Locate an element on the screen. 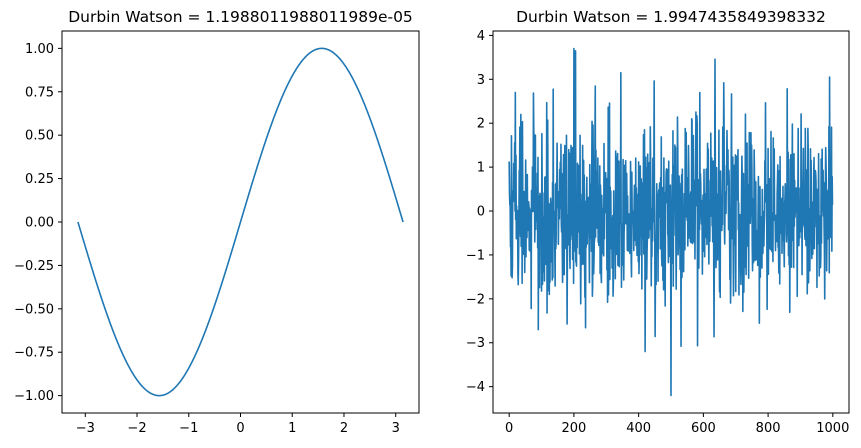 This screenshot has width=861, height=448. x-tick-label: 600 is located at coordinates (703, 428).